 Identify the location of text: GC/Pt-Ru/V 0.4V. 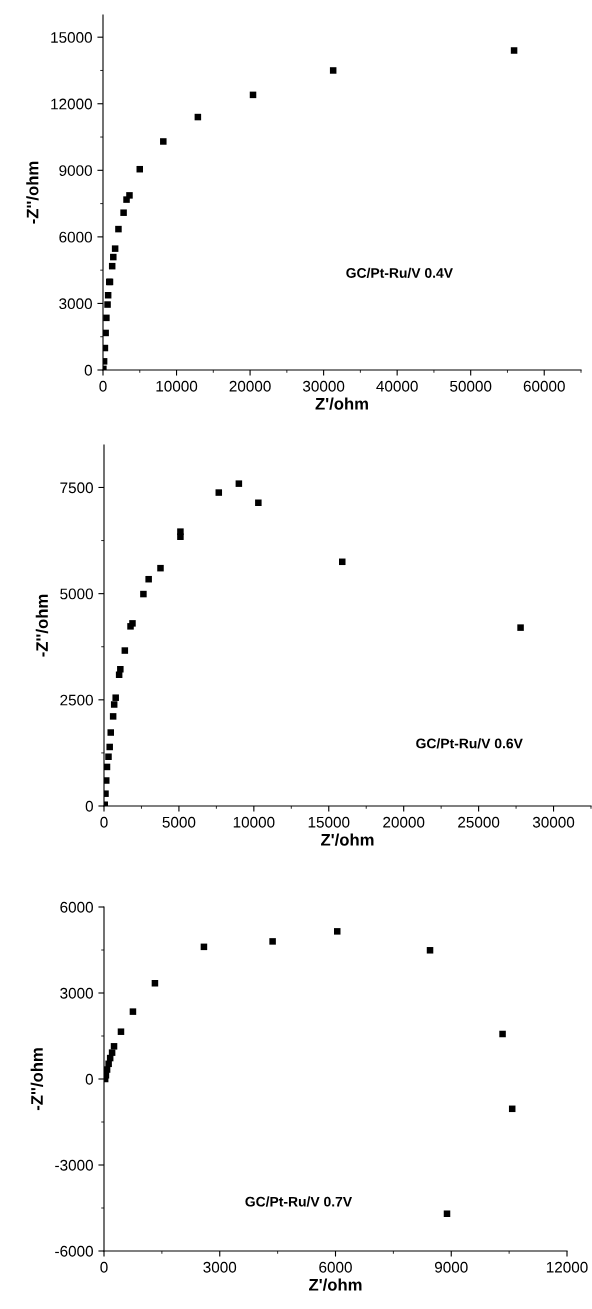
(399, 273).